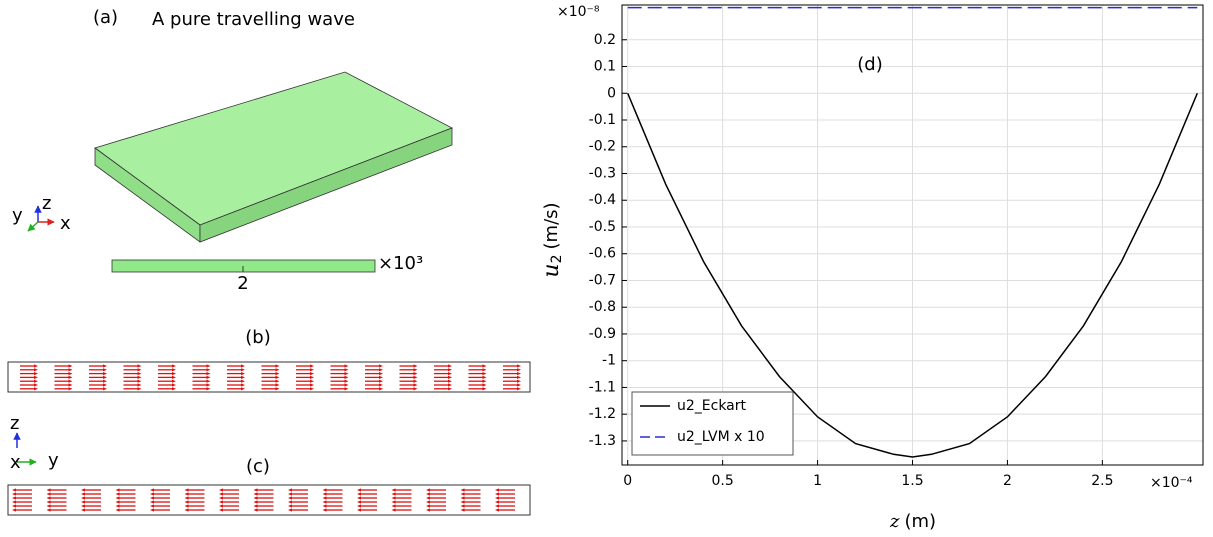  Describe the element at coordinates (552, 239) in the screenshot. I see `y-axis-label: u2 (m/s)` at that location.